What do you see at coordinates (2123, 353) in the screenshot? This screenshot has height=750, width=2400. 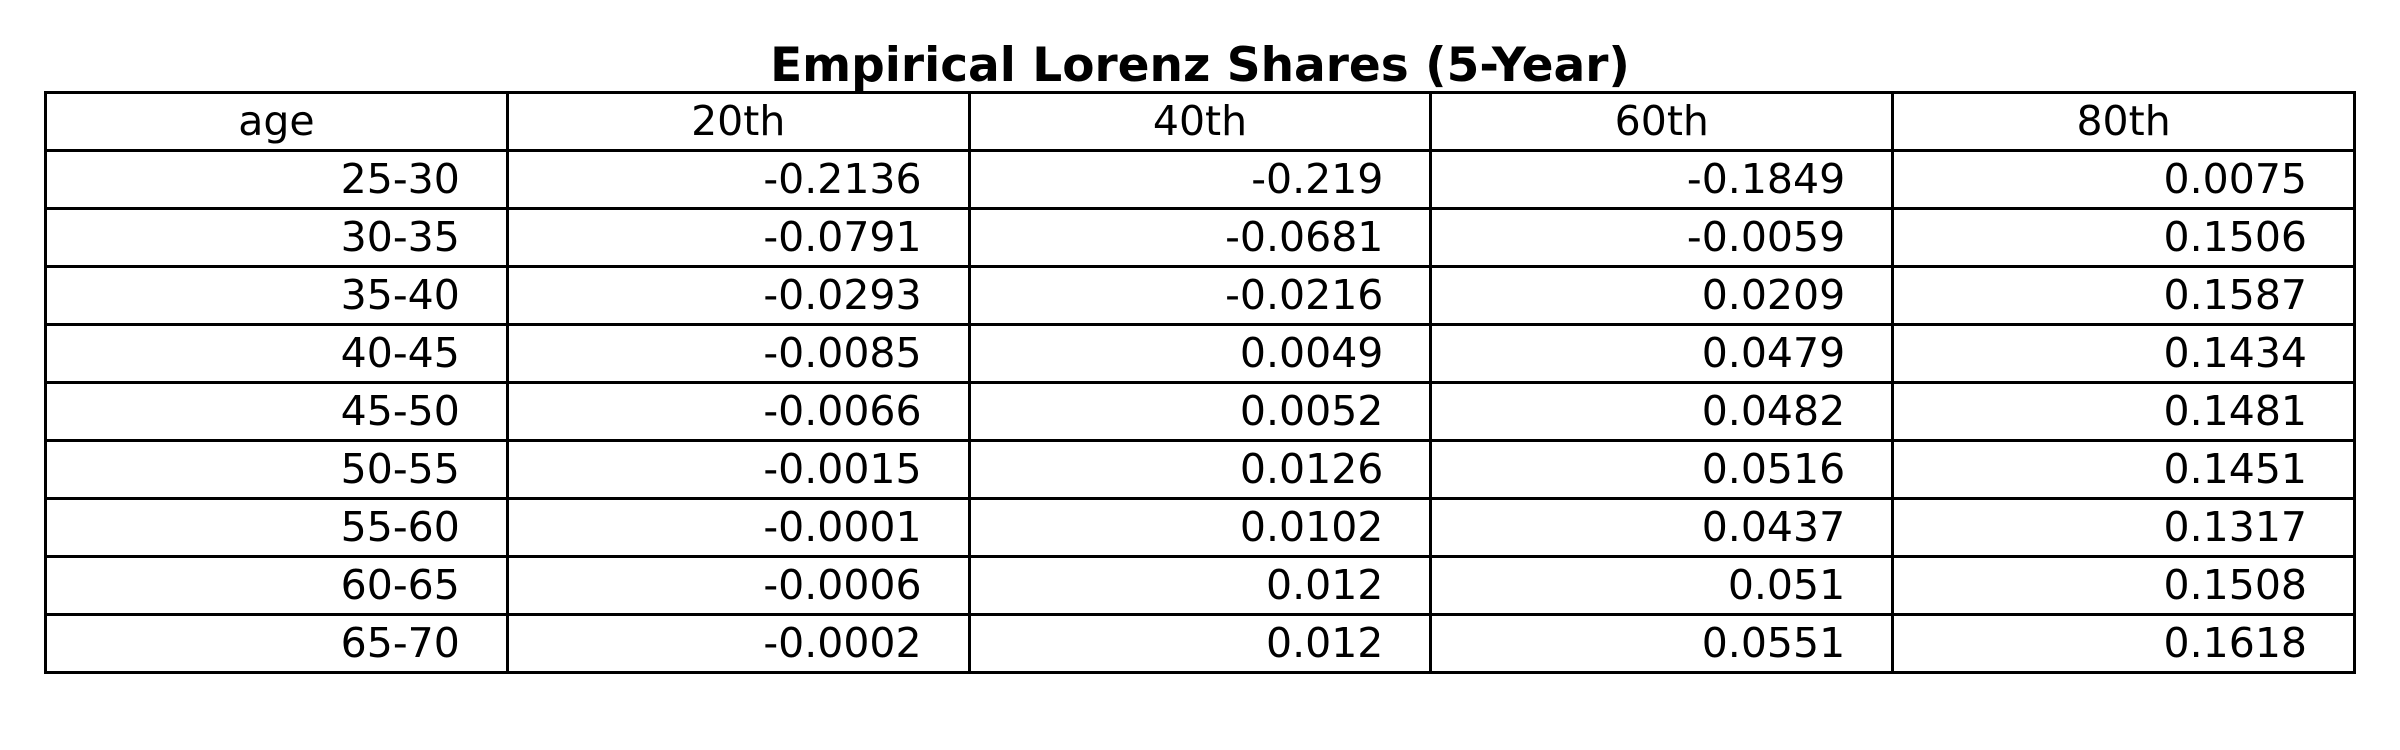 I see `table-cell-80th: 0.1434` at bounding box center [2123, 353].